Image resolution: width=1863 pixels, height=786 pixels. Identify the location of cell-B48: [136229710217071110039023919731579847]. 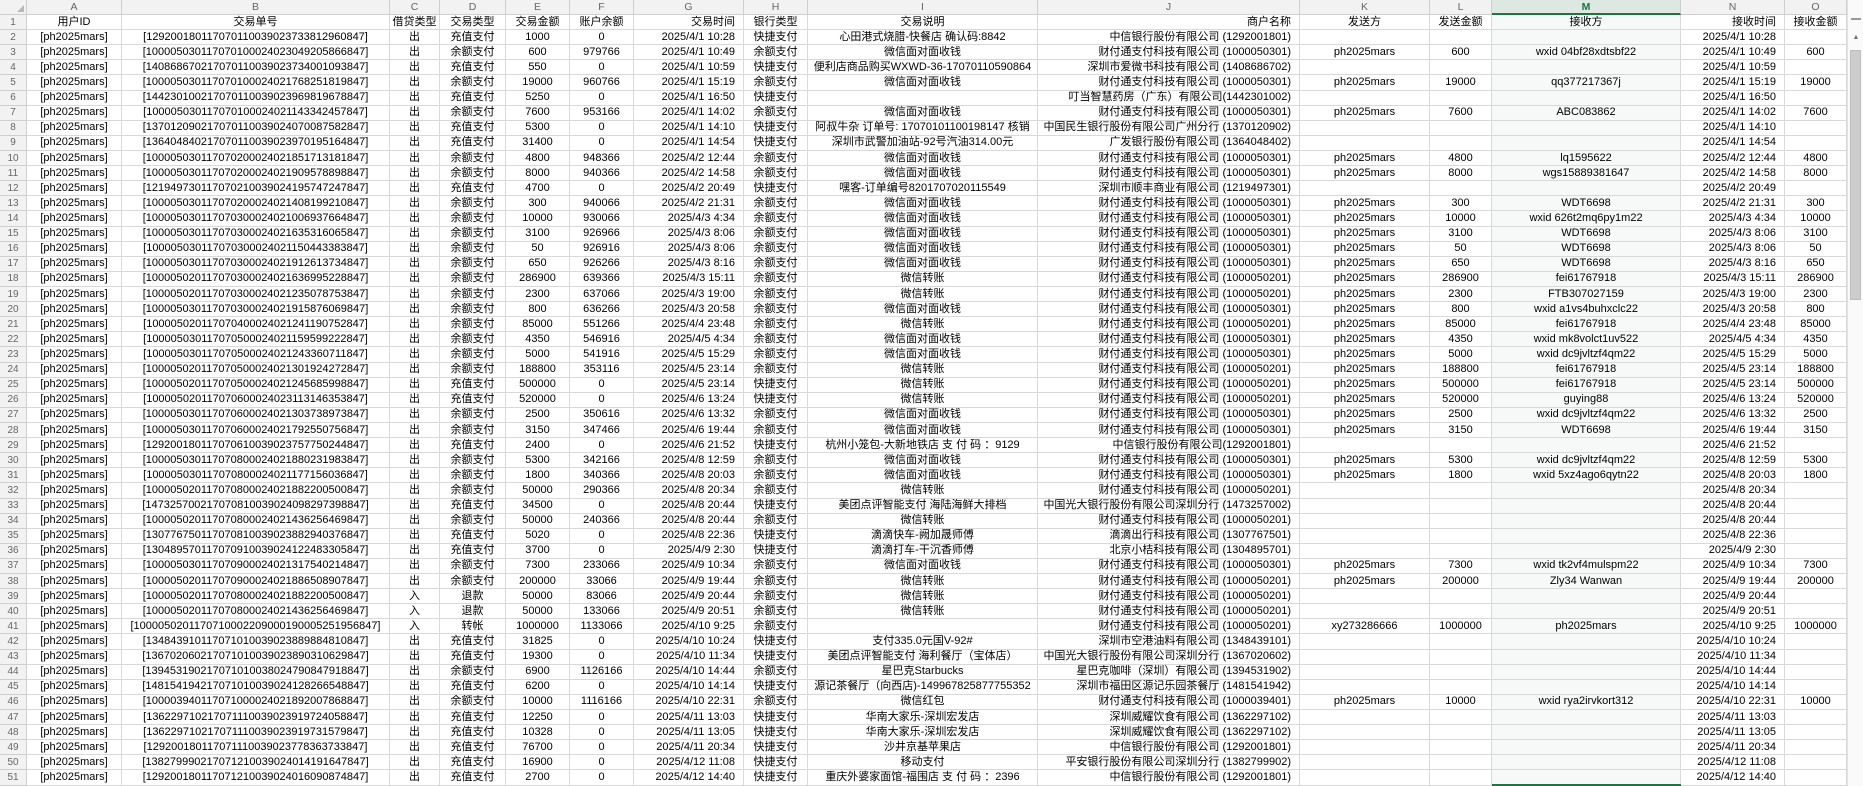
(256, 733).